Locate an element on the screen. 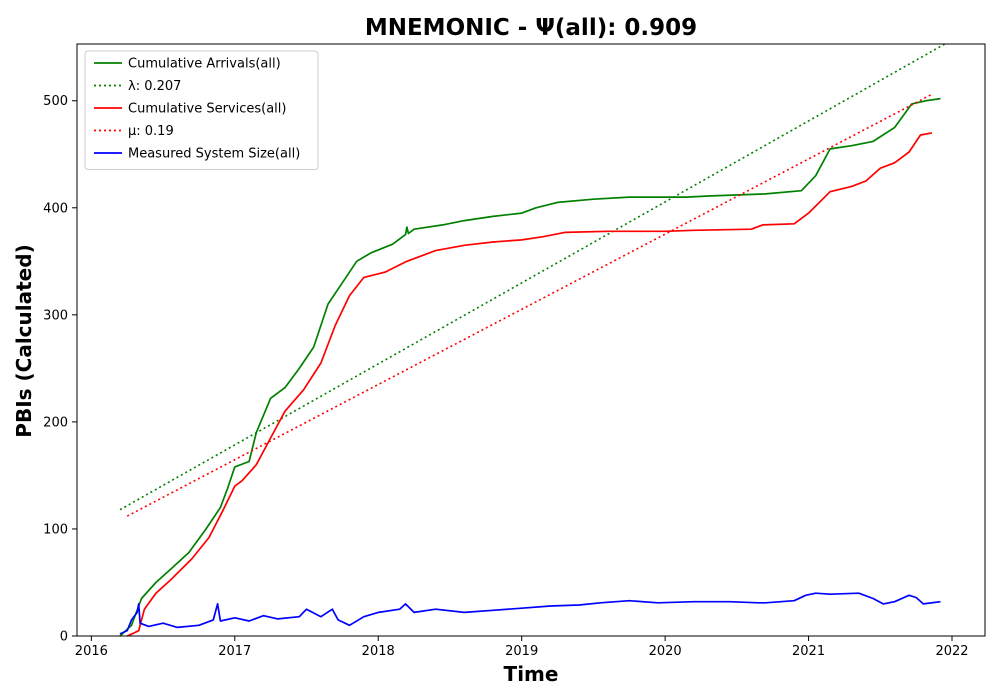  legend-box is located at coordinates (201, 110).